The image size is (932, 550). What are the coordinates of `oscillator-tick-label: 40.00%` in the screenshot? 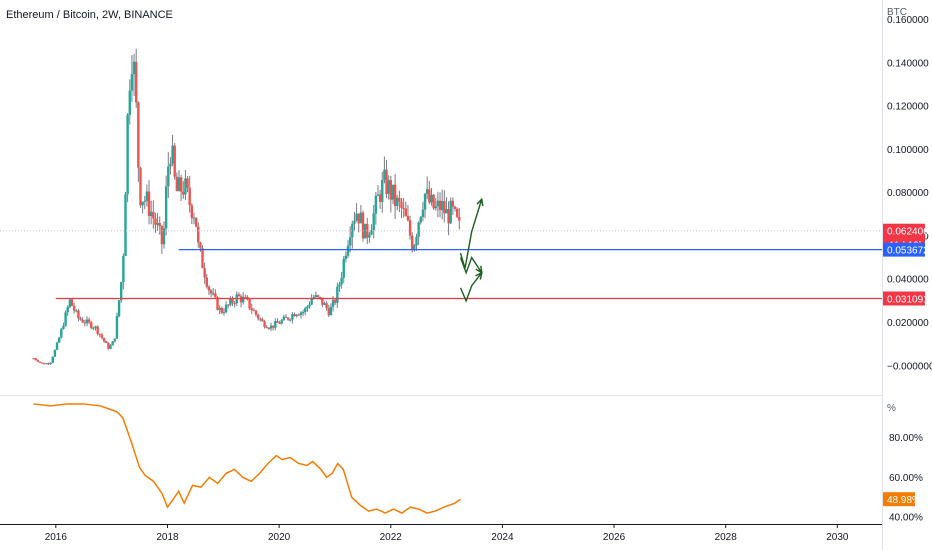 It's located at (906, 518).